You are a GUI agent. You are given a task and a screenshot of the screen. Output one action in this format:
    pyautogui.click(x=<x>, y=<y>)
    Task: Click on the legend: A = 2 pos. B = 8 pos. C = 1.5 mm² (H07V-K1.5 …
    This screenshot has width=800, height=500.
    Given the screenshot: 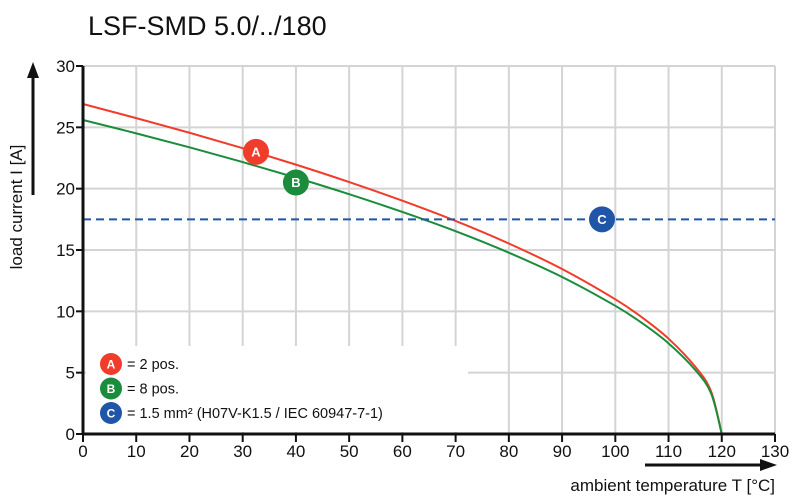 What is the action you would take?
    pyautogui.click(x=241, y=388)
    